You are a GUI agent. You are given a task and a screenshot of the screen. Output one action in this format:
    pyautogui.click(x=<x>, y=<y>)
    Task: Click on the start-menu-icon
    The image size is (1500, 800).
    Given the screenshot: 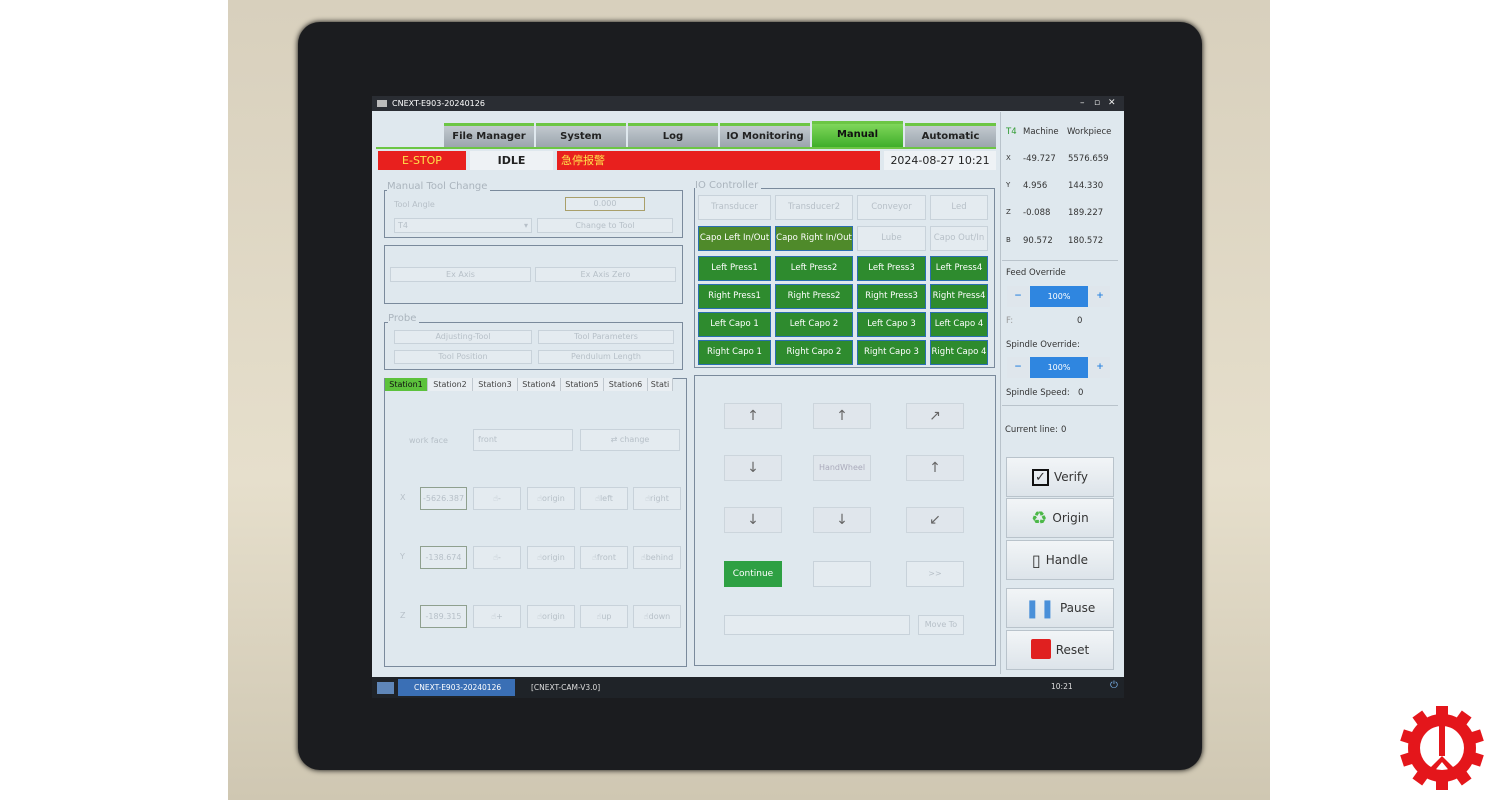 What is the action you would take?
    pyautogui.click(x=385, y=688)
    